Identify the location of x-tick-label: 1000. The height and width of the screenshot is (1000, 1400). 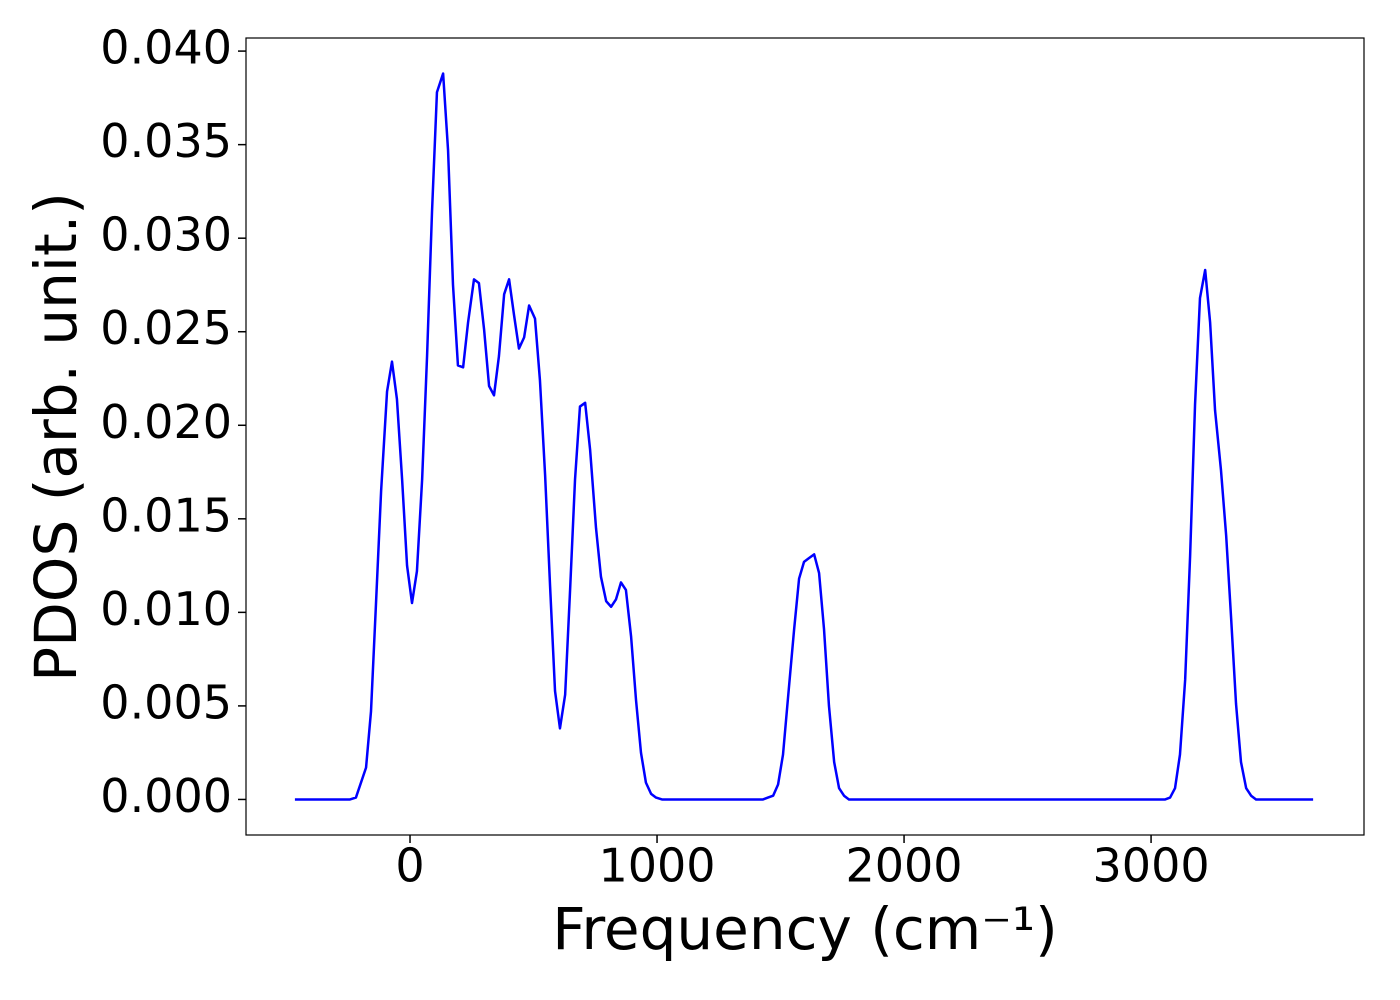
(656, 866).